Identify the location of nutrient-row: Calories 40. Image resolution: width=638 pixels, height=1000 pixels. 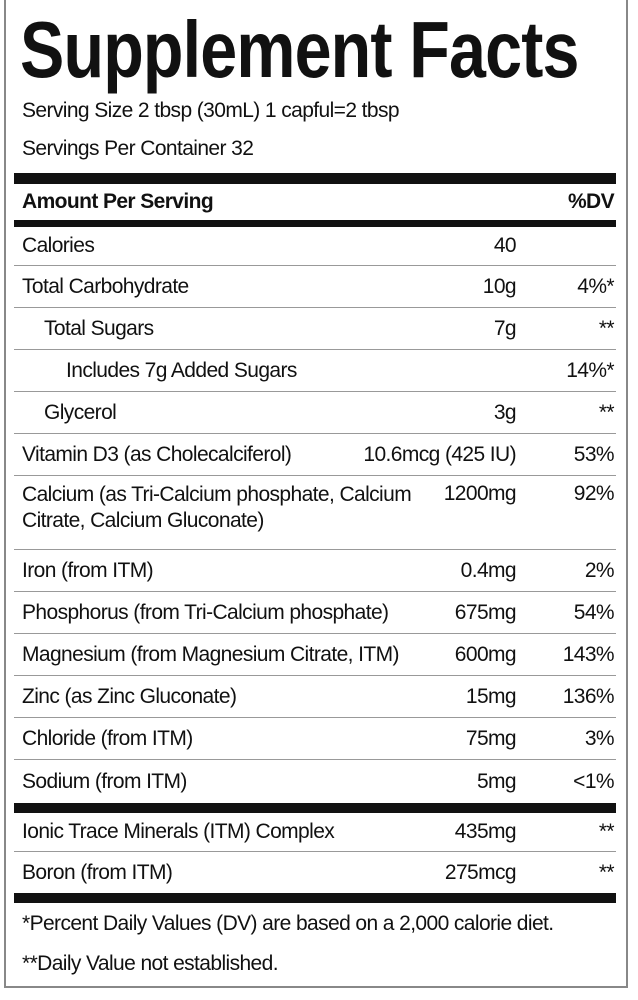
(315, 246).